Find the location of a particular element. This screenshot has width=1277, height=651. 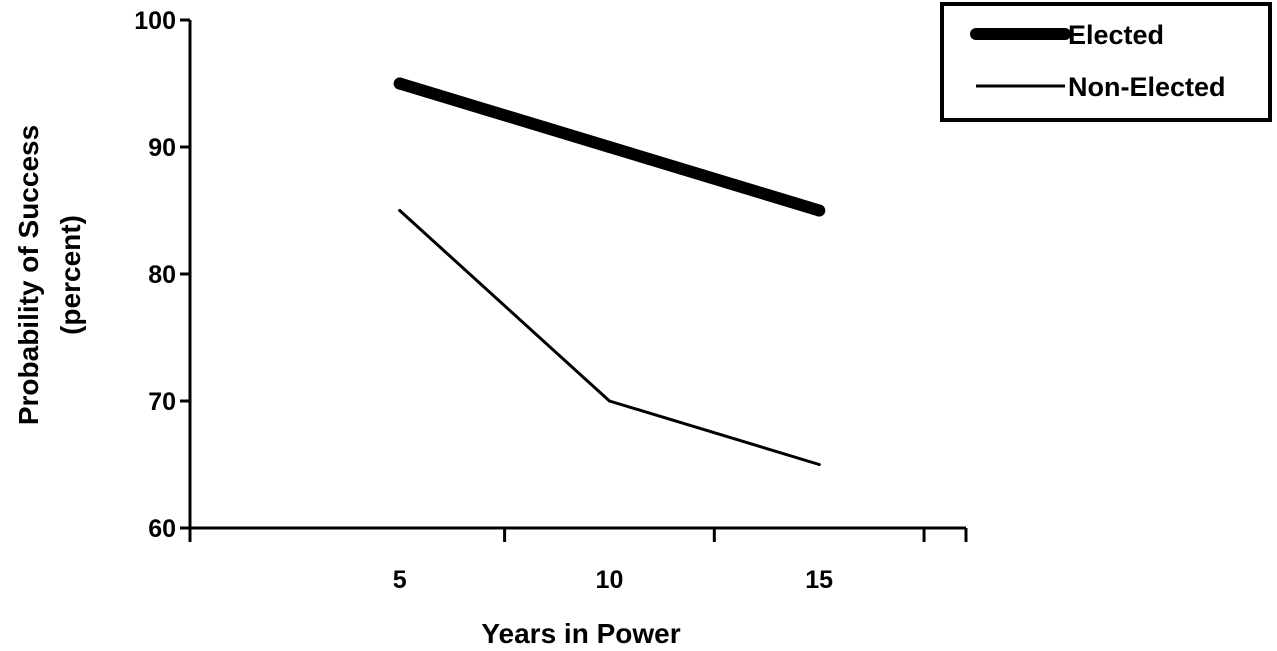

x-tick-label-5: 5 is located at coordinates (400, 580).